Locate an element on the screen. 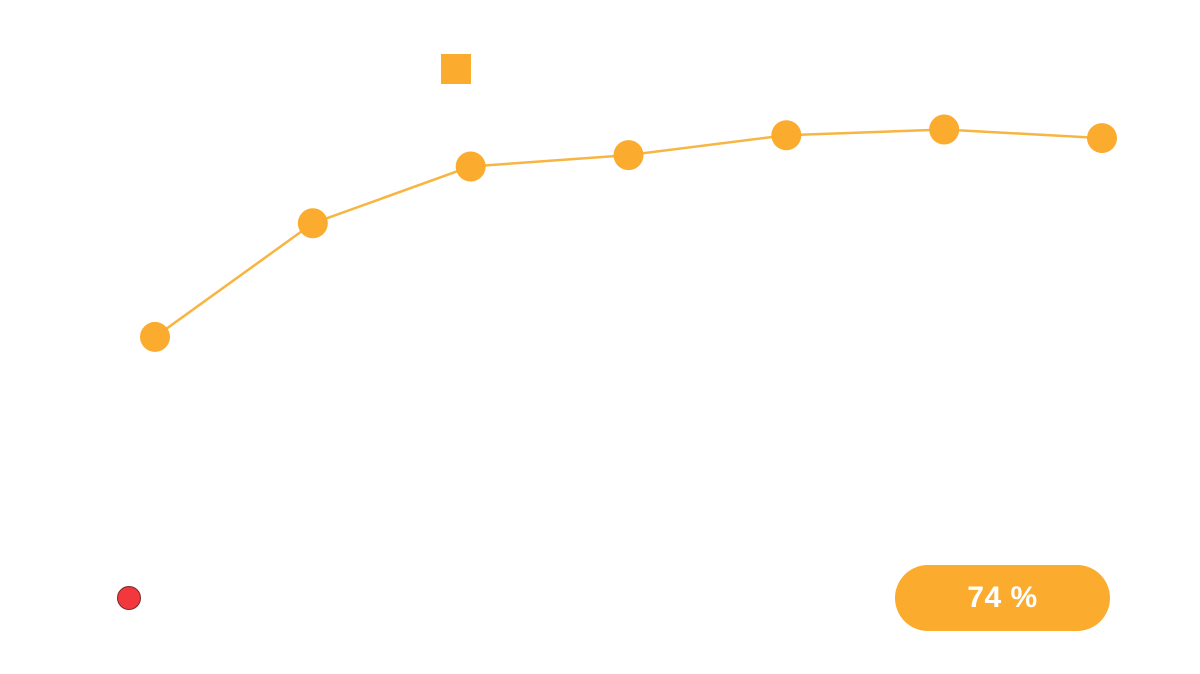  percentage-badge: 74 % is located at coordinates (1002, 598).